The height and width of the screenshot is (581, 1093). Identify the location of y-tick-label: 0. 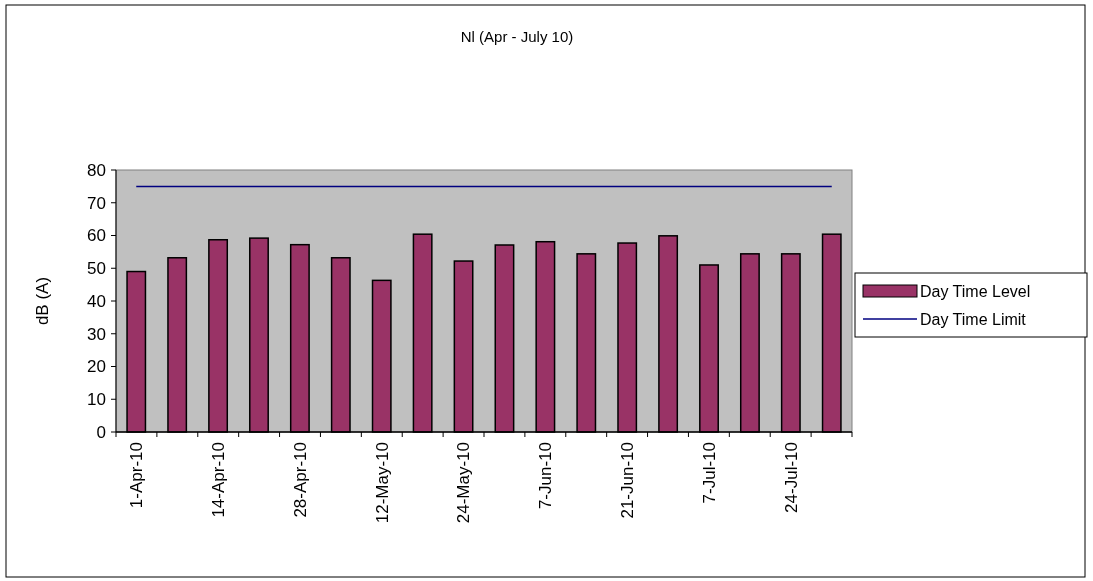
(101, 432).